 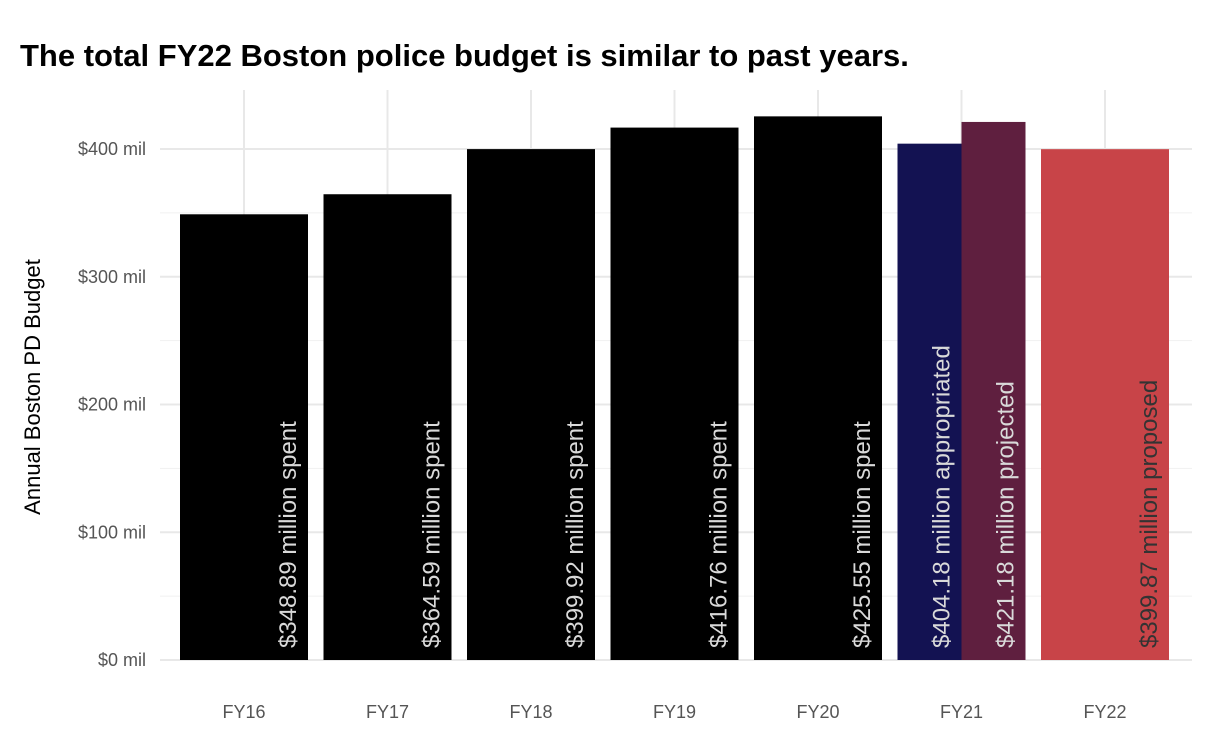 I want to click on y-tick-label: $400 mil, so click(x=112, y=149).